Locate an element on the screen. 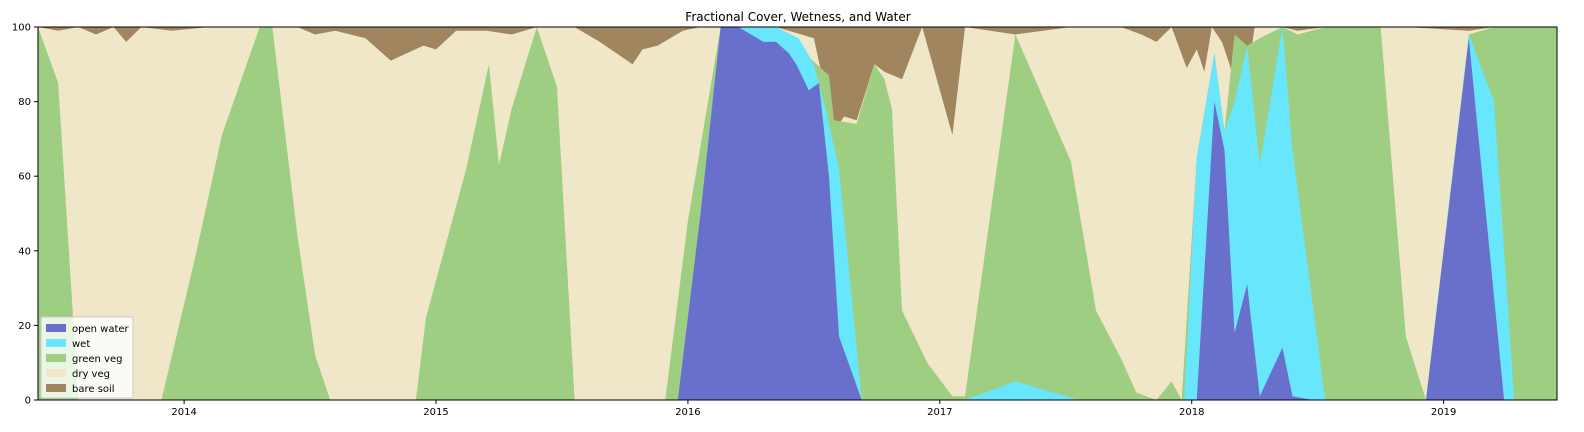  legend-swatch-green-veg is located at coordinates (56, 358).